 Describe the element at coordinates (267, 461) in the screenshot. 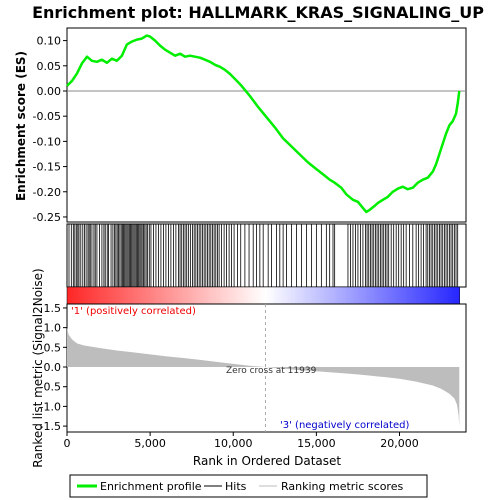

I see `x-axis-label: Rank in Ordered Dataset` at that location.